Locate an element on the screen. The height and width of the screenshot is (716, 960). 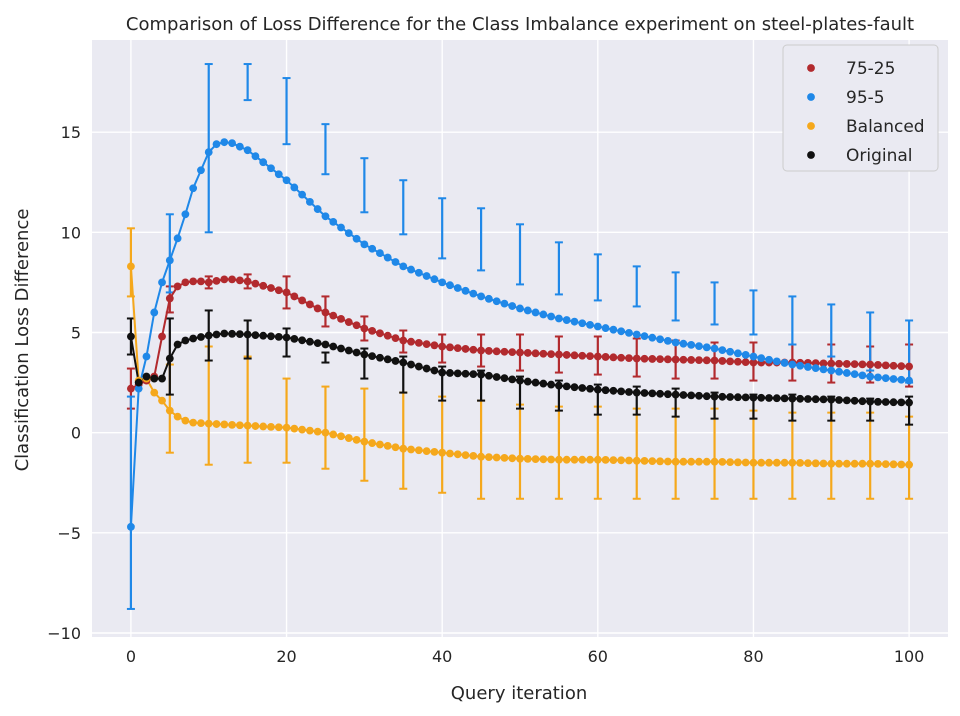
legend-label: 95-5 is located at coordinates (865, 98).